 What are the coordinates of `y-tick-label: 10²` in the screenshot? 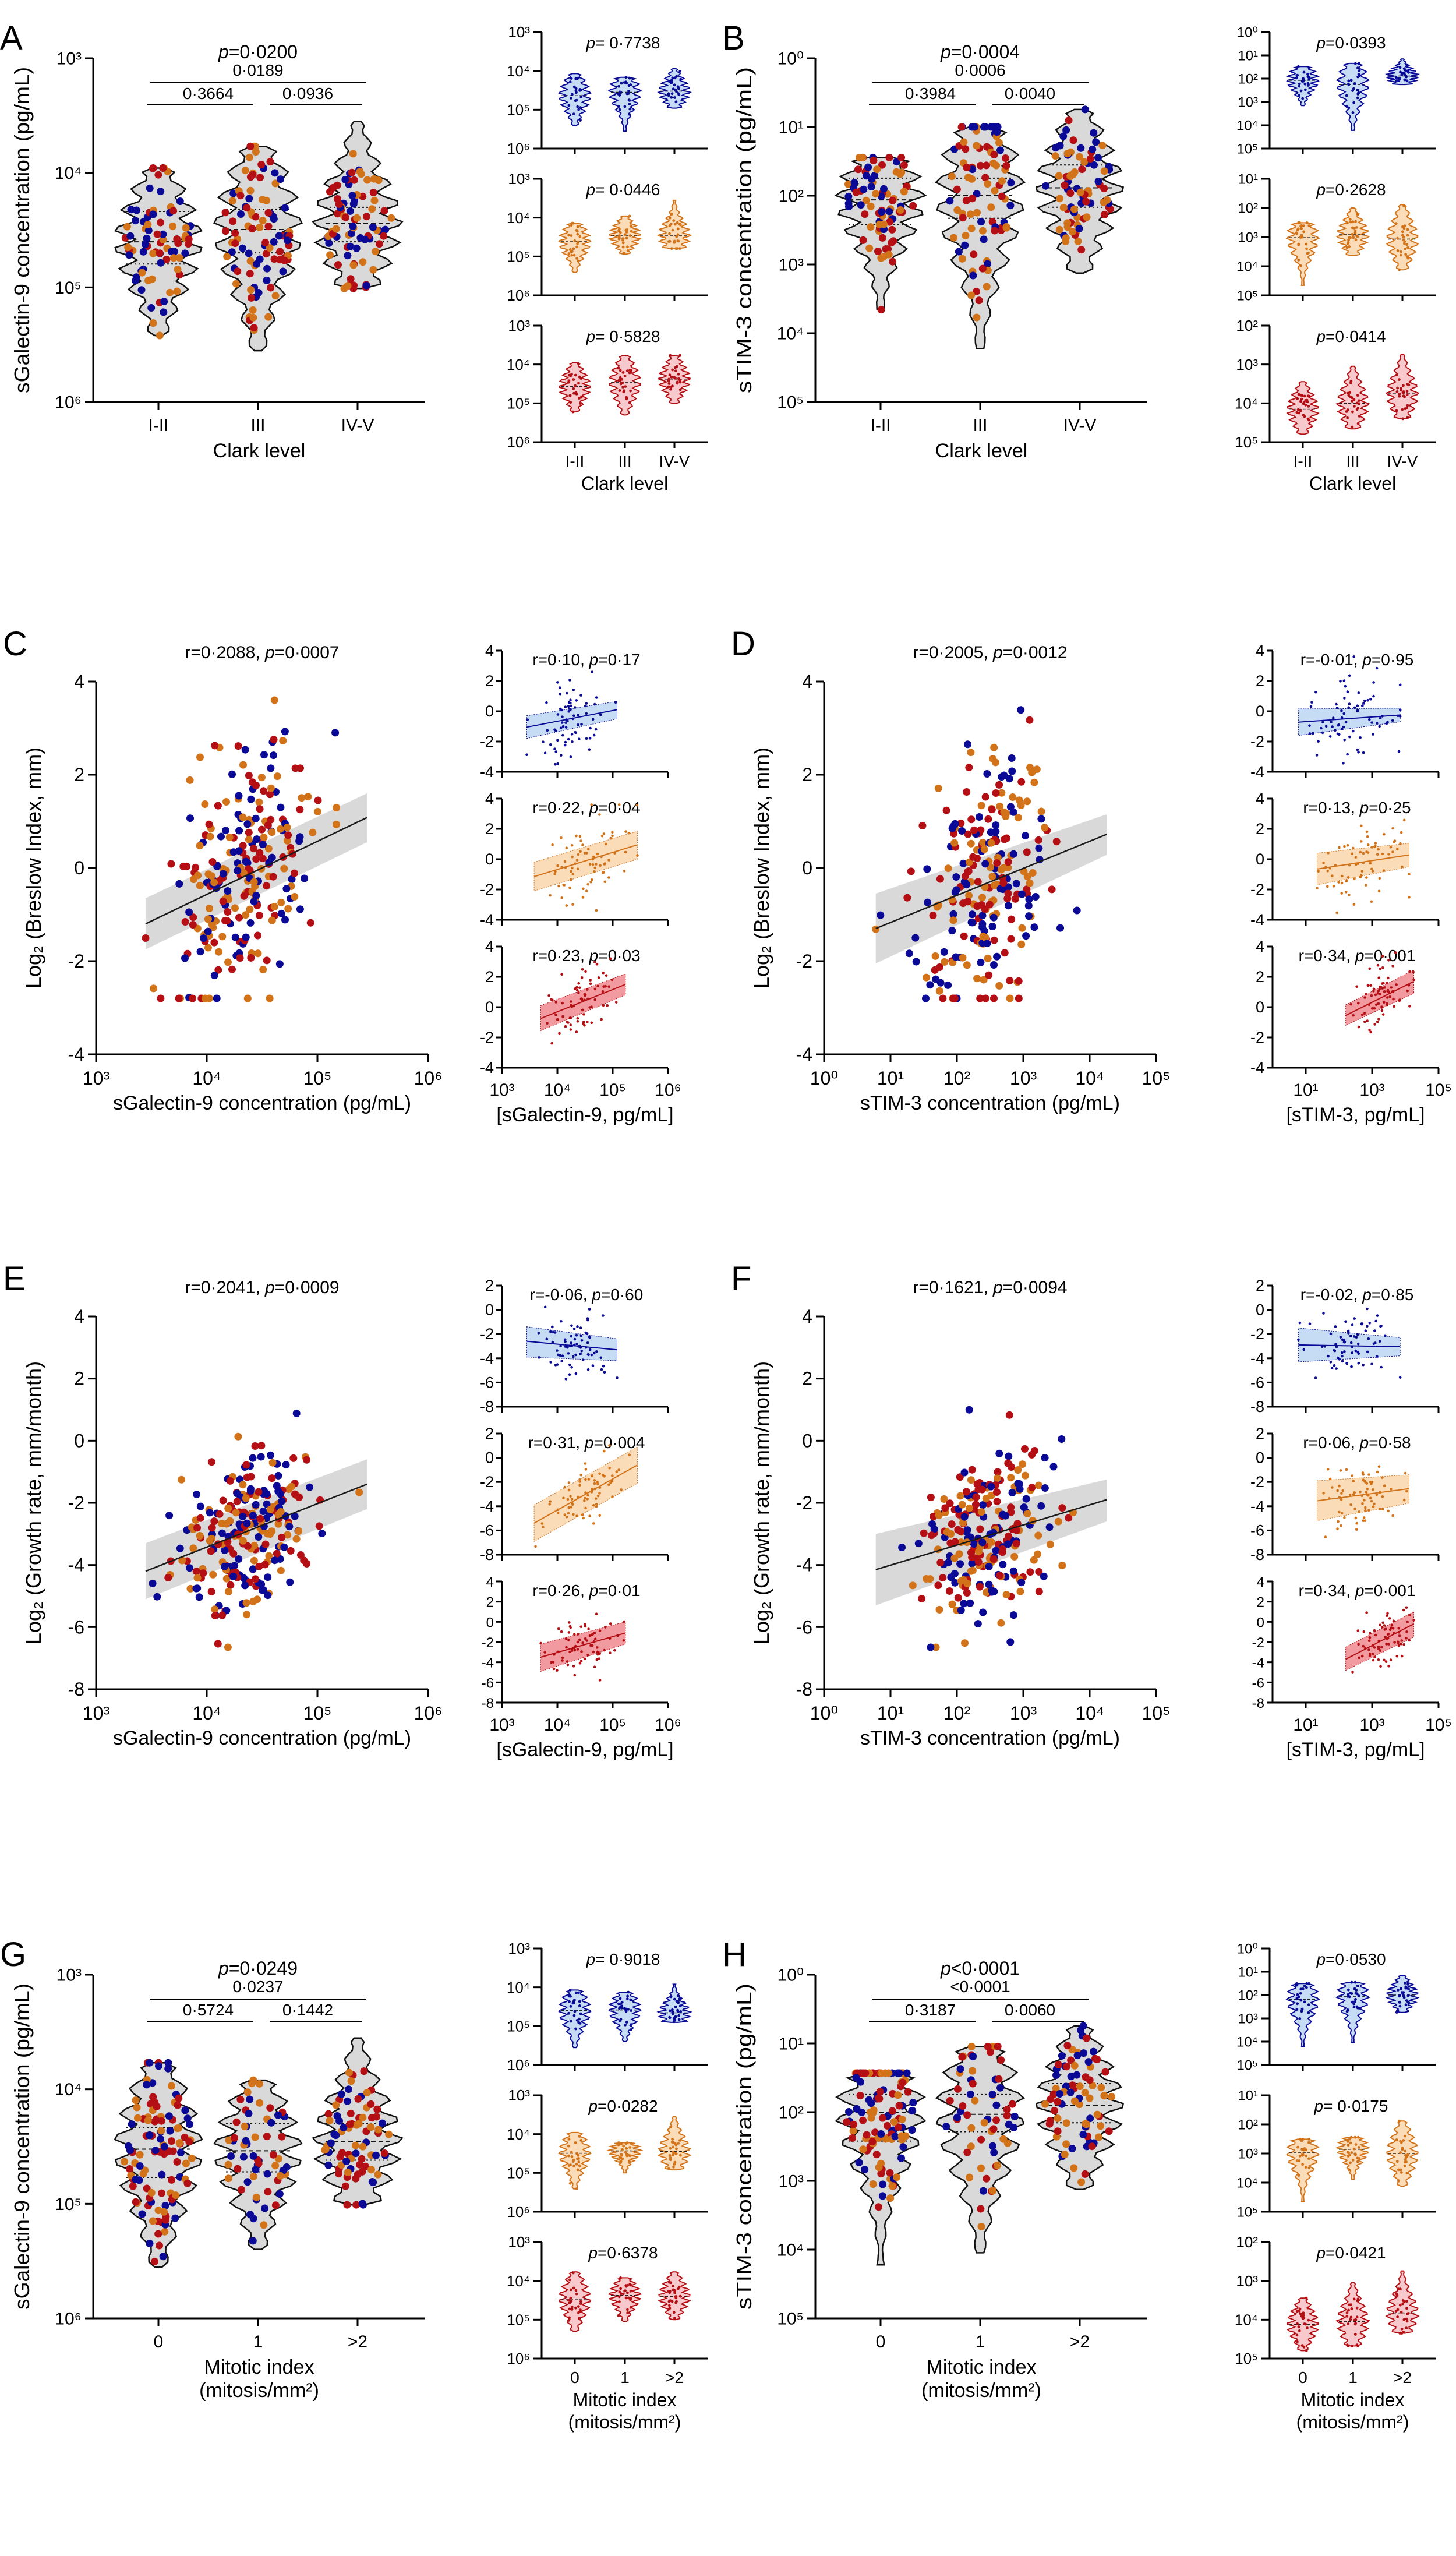 It's located at (1248, 1995).